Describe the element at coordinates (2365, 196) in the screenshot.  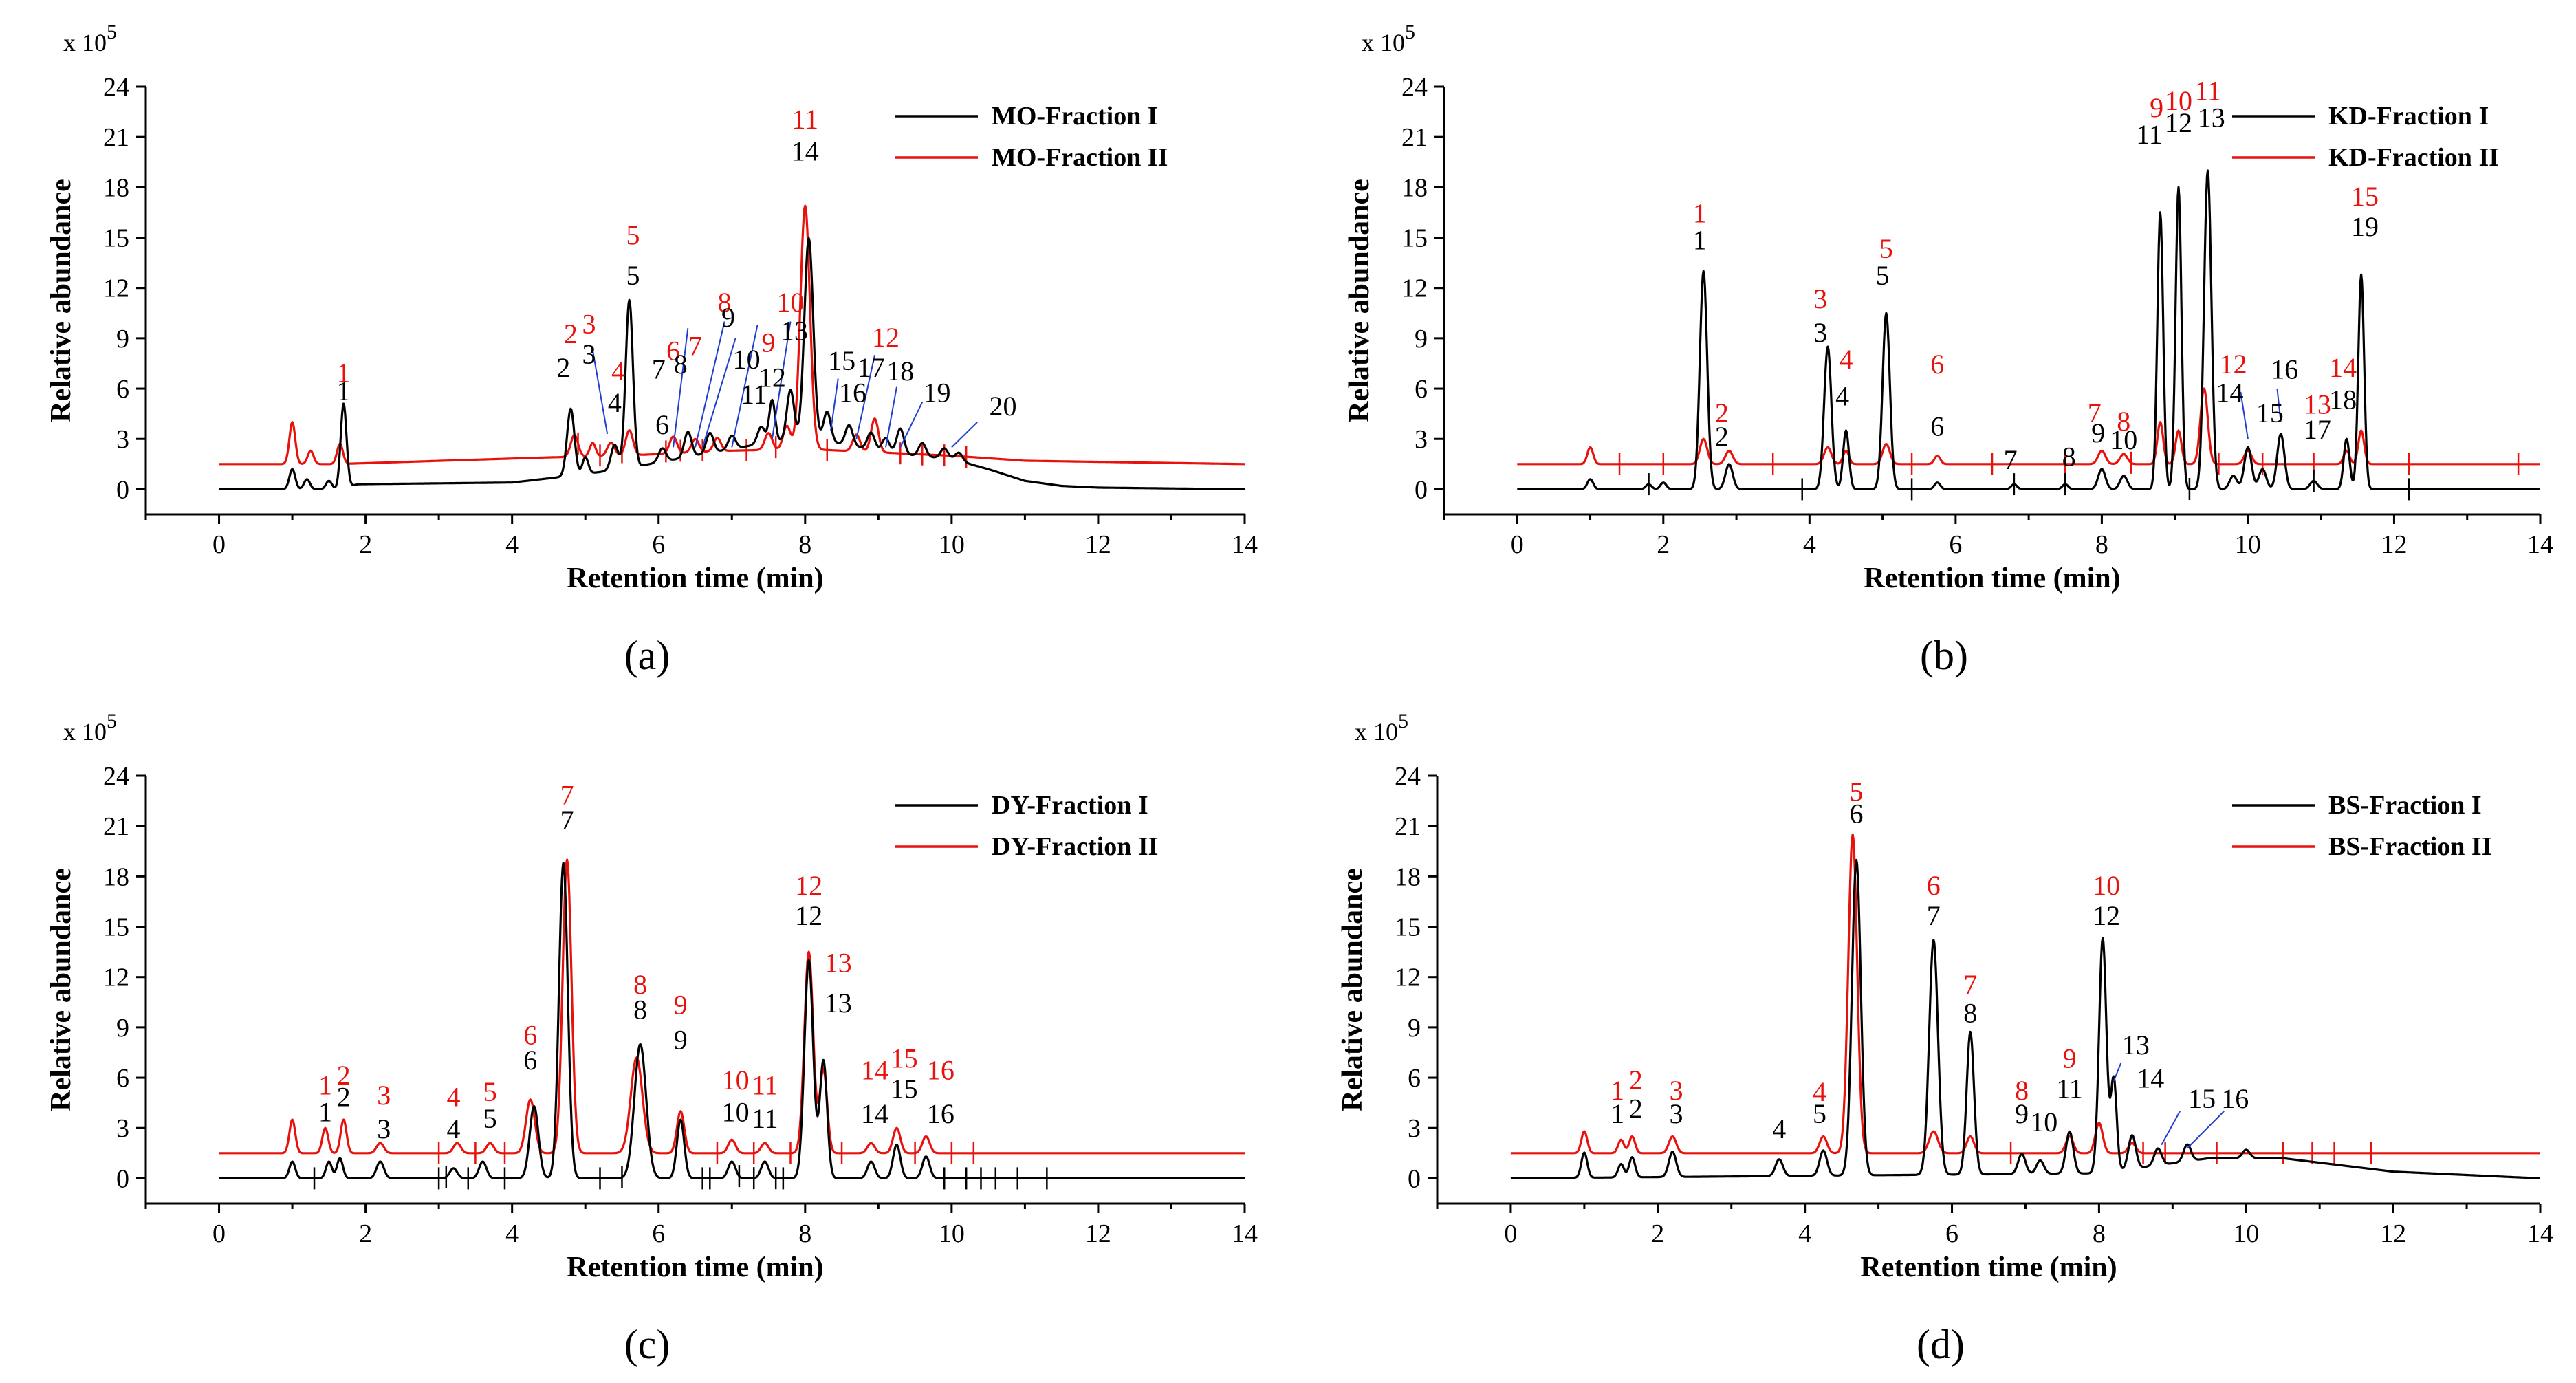
I see `peak-label: 15` at that location.